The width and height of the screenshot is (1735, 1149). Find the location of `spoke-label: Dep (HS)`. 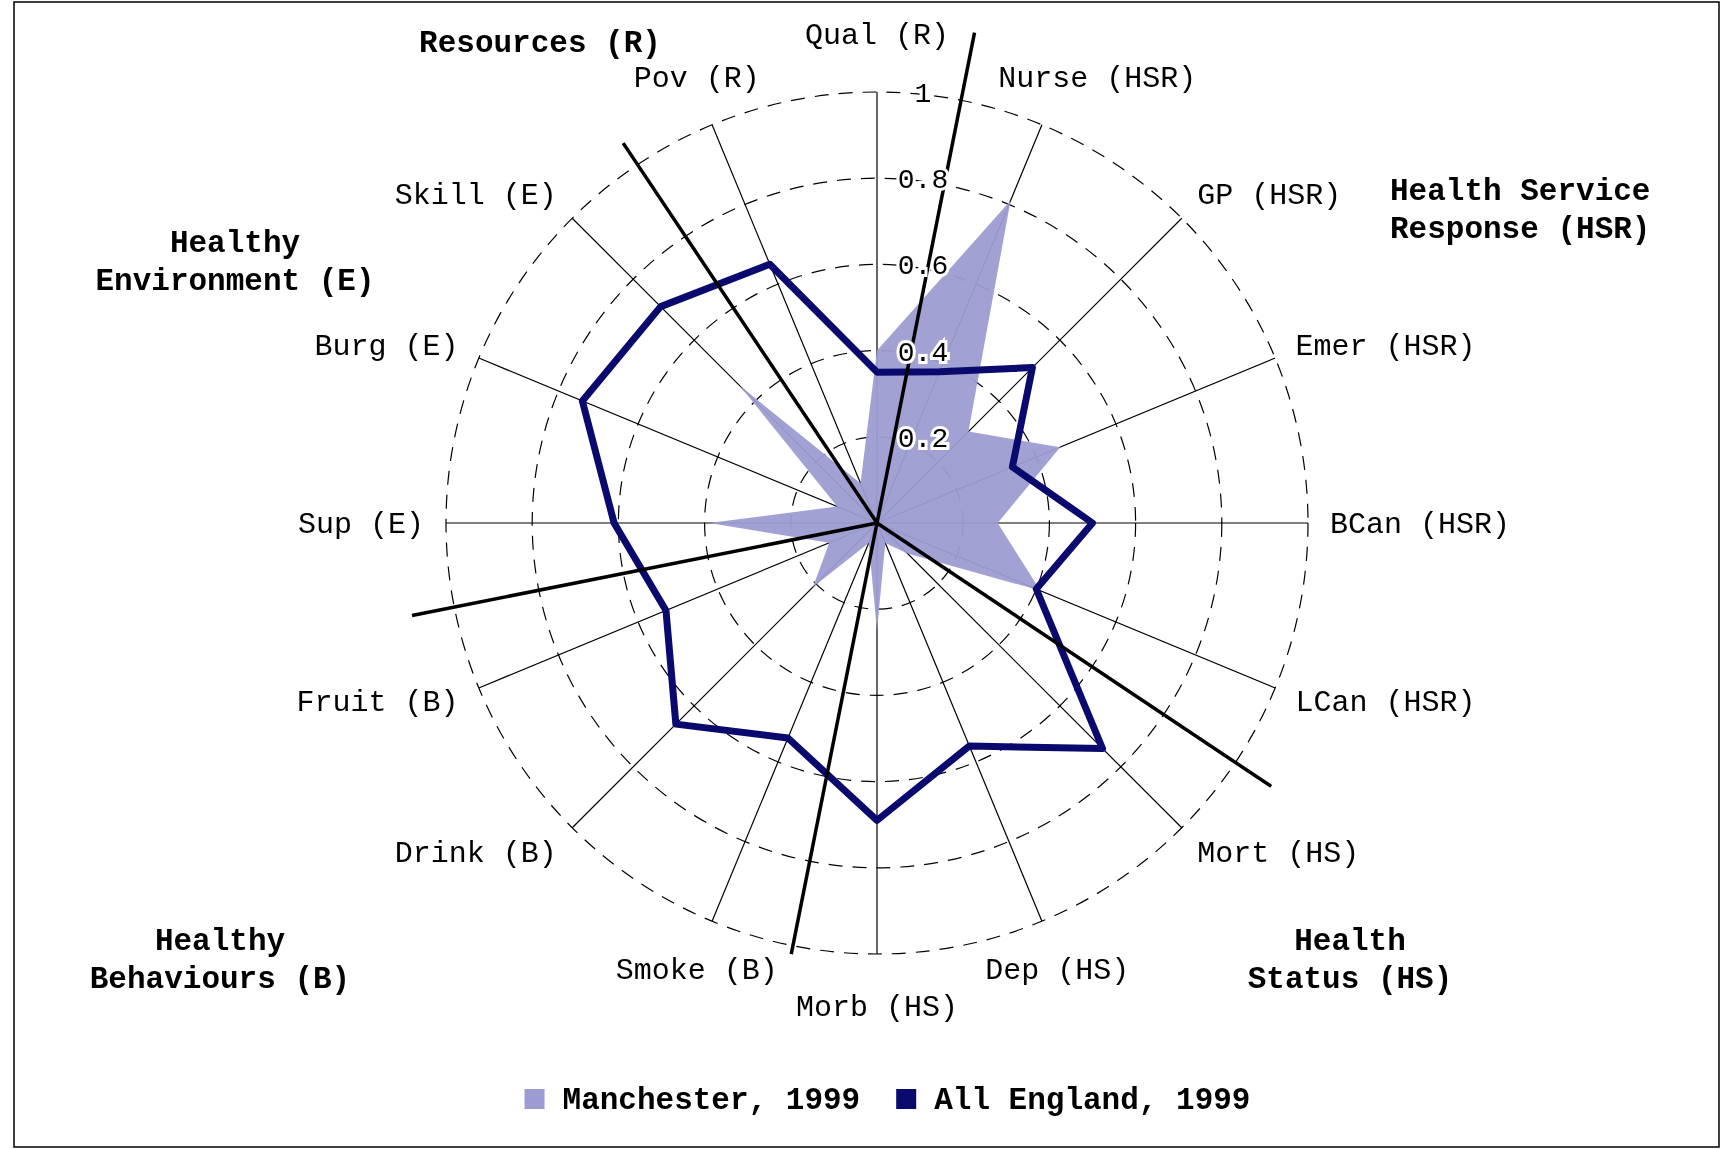

spoke-label: Dep (HS) is located at coordinates (1057, 971).